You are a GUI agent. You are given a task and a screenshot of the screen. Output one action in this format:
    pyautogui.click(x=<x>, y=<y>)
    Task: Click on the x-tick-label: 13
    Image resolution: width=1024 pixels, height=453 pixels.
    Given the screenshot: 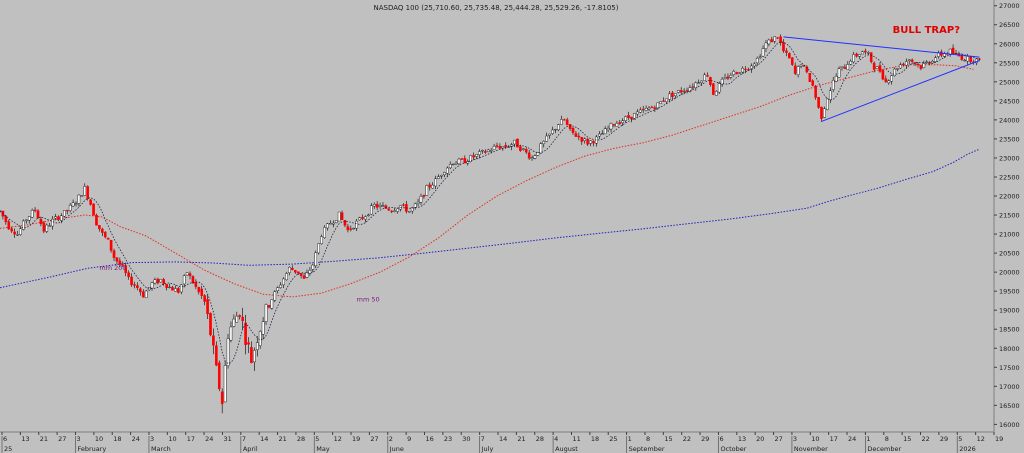 What is the action you would take?
    pyautogui.click(x=742, y=439)
    